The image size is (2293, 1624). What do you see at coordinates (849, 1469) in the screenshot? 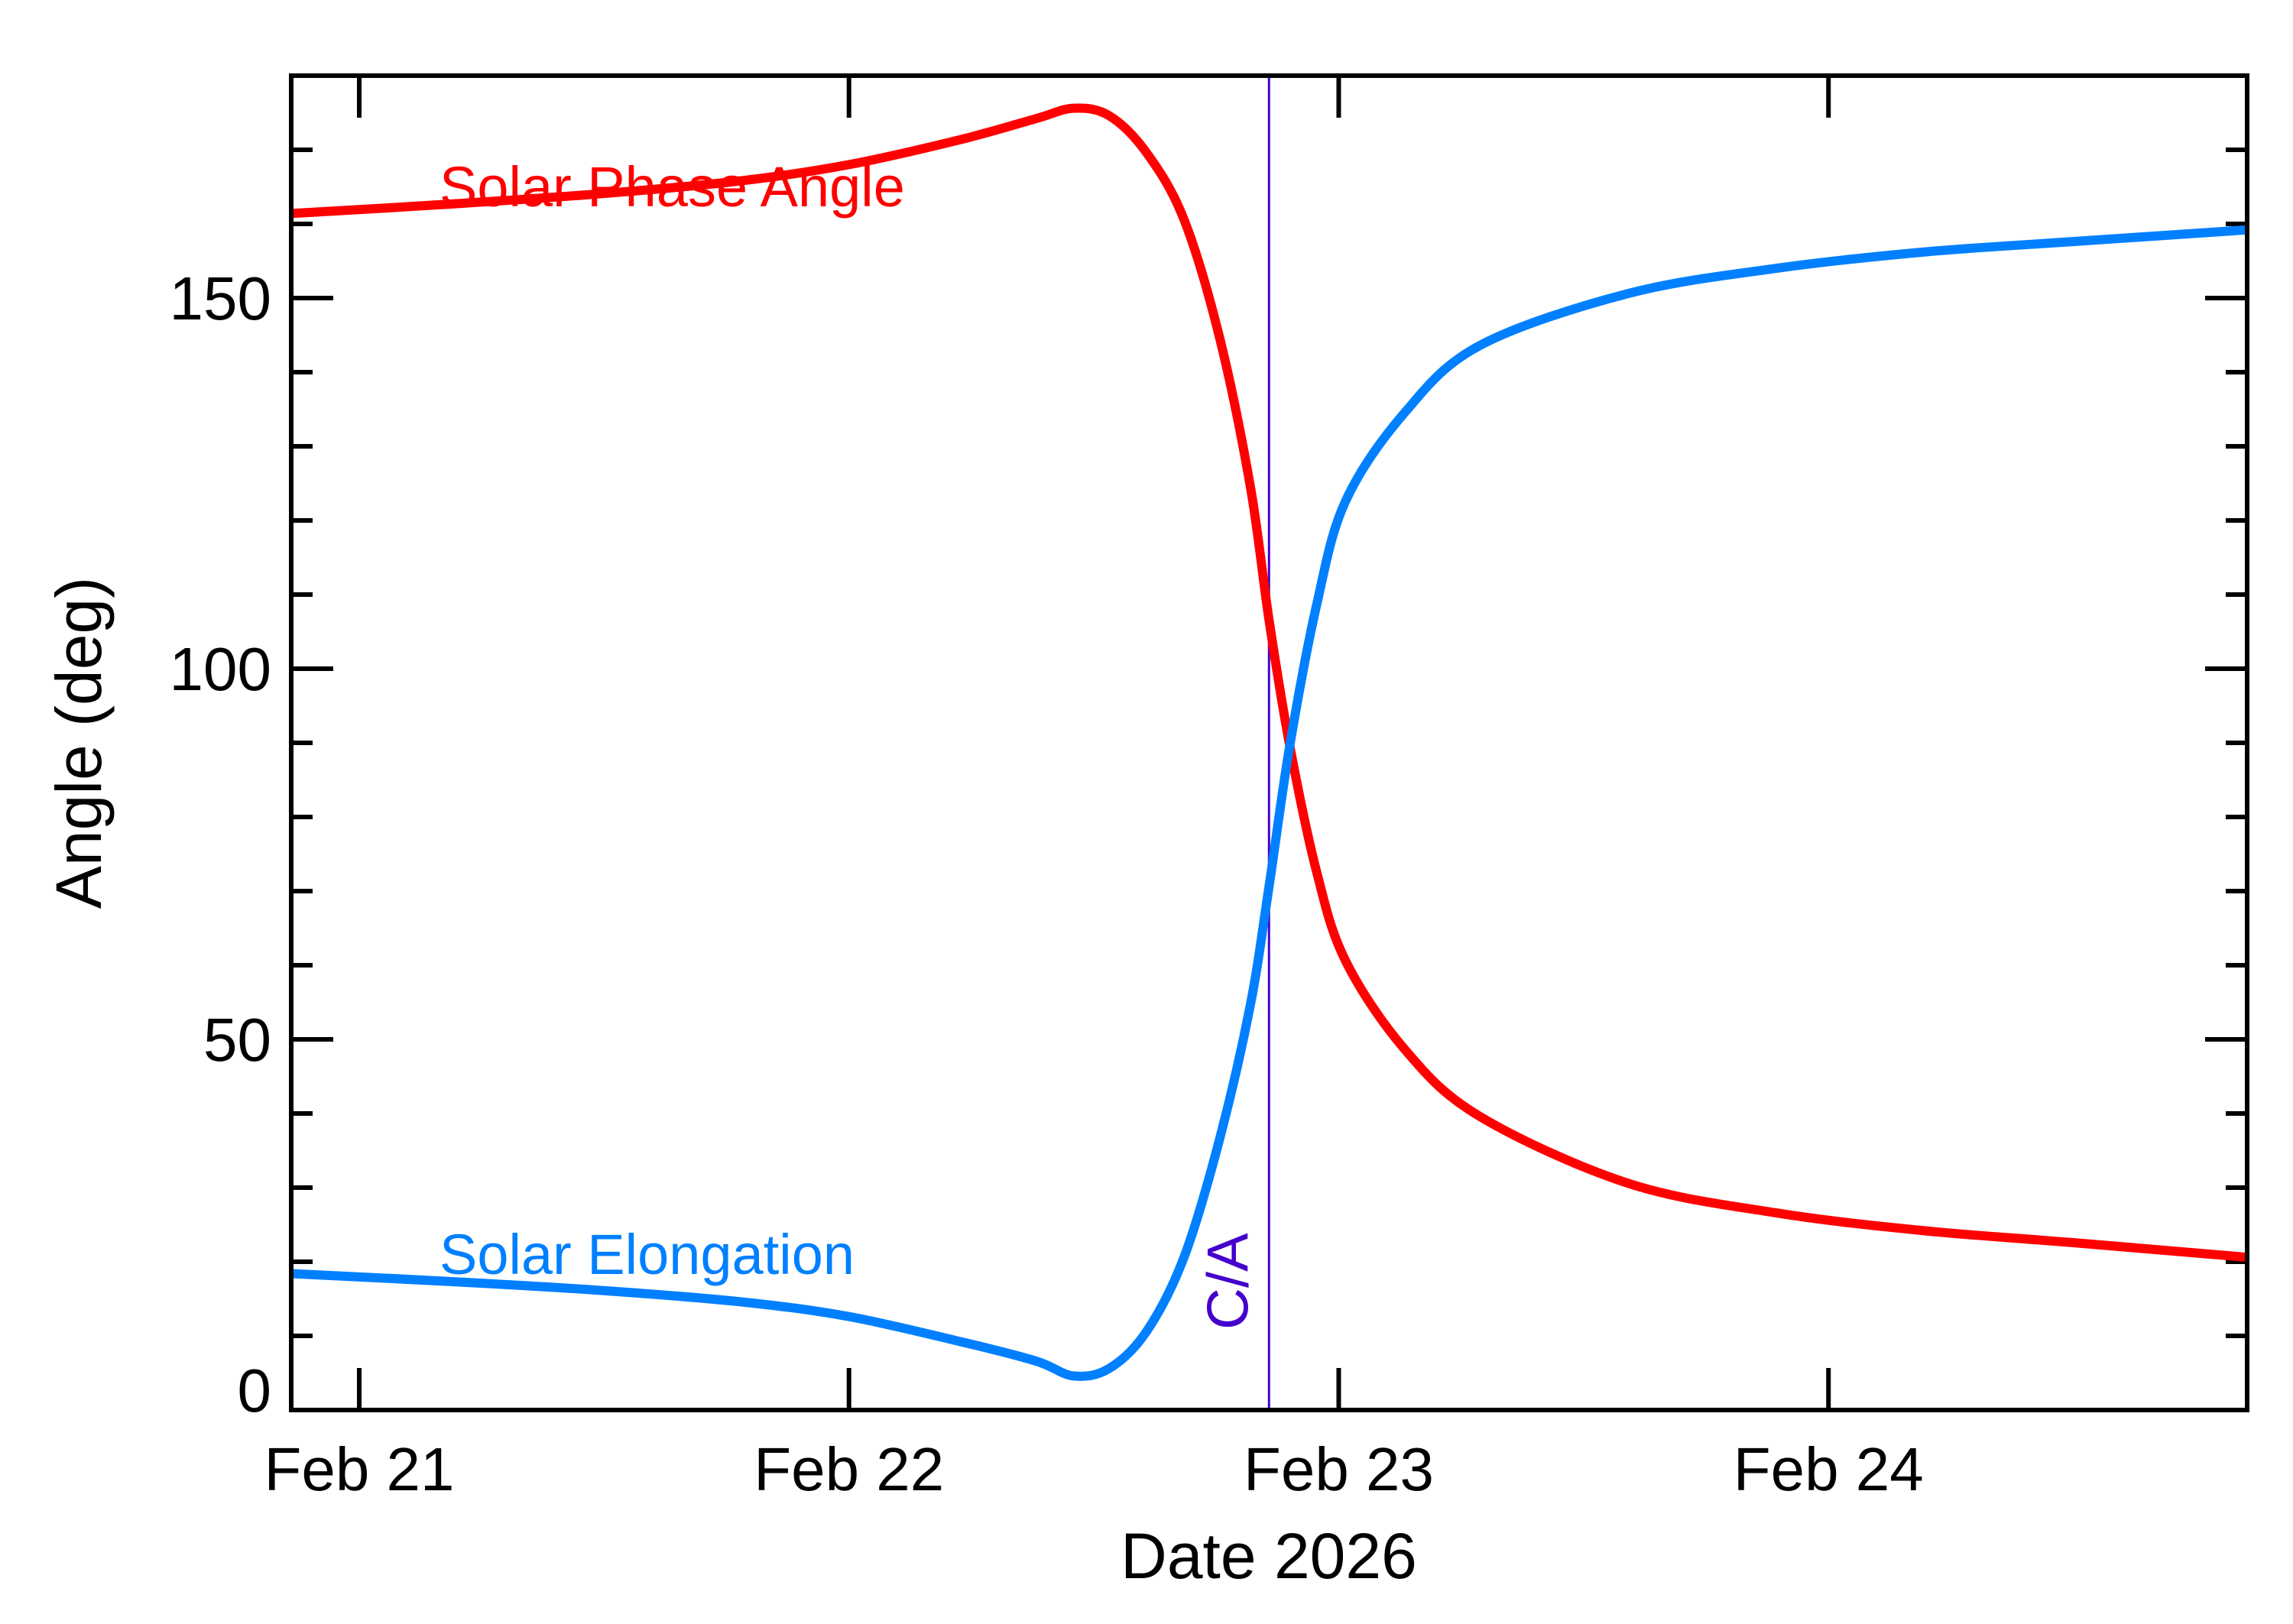
I see `x-tick-label: Feb 22` at bounding box center [849, 1469].